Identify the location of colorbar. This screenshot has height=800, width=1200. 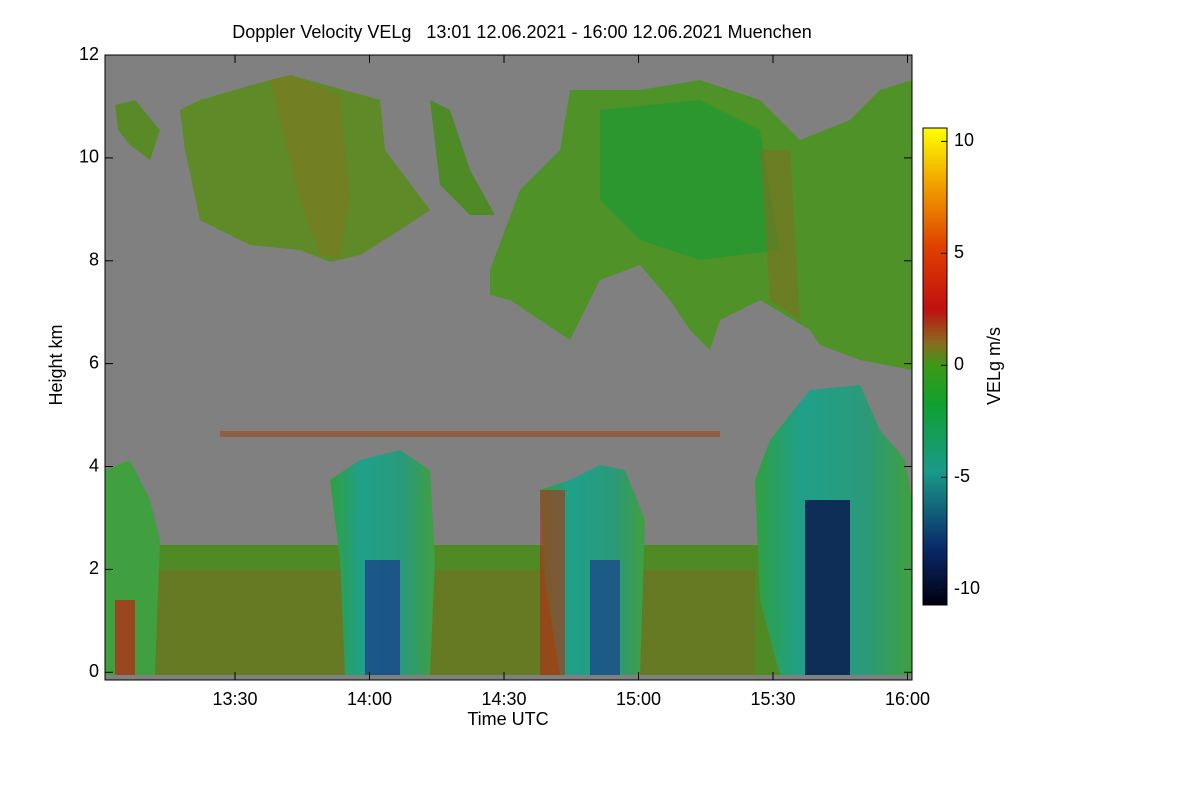
(935, 366).